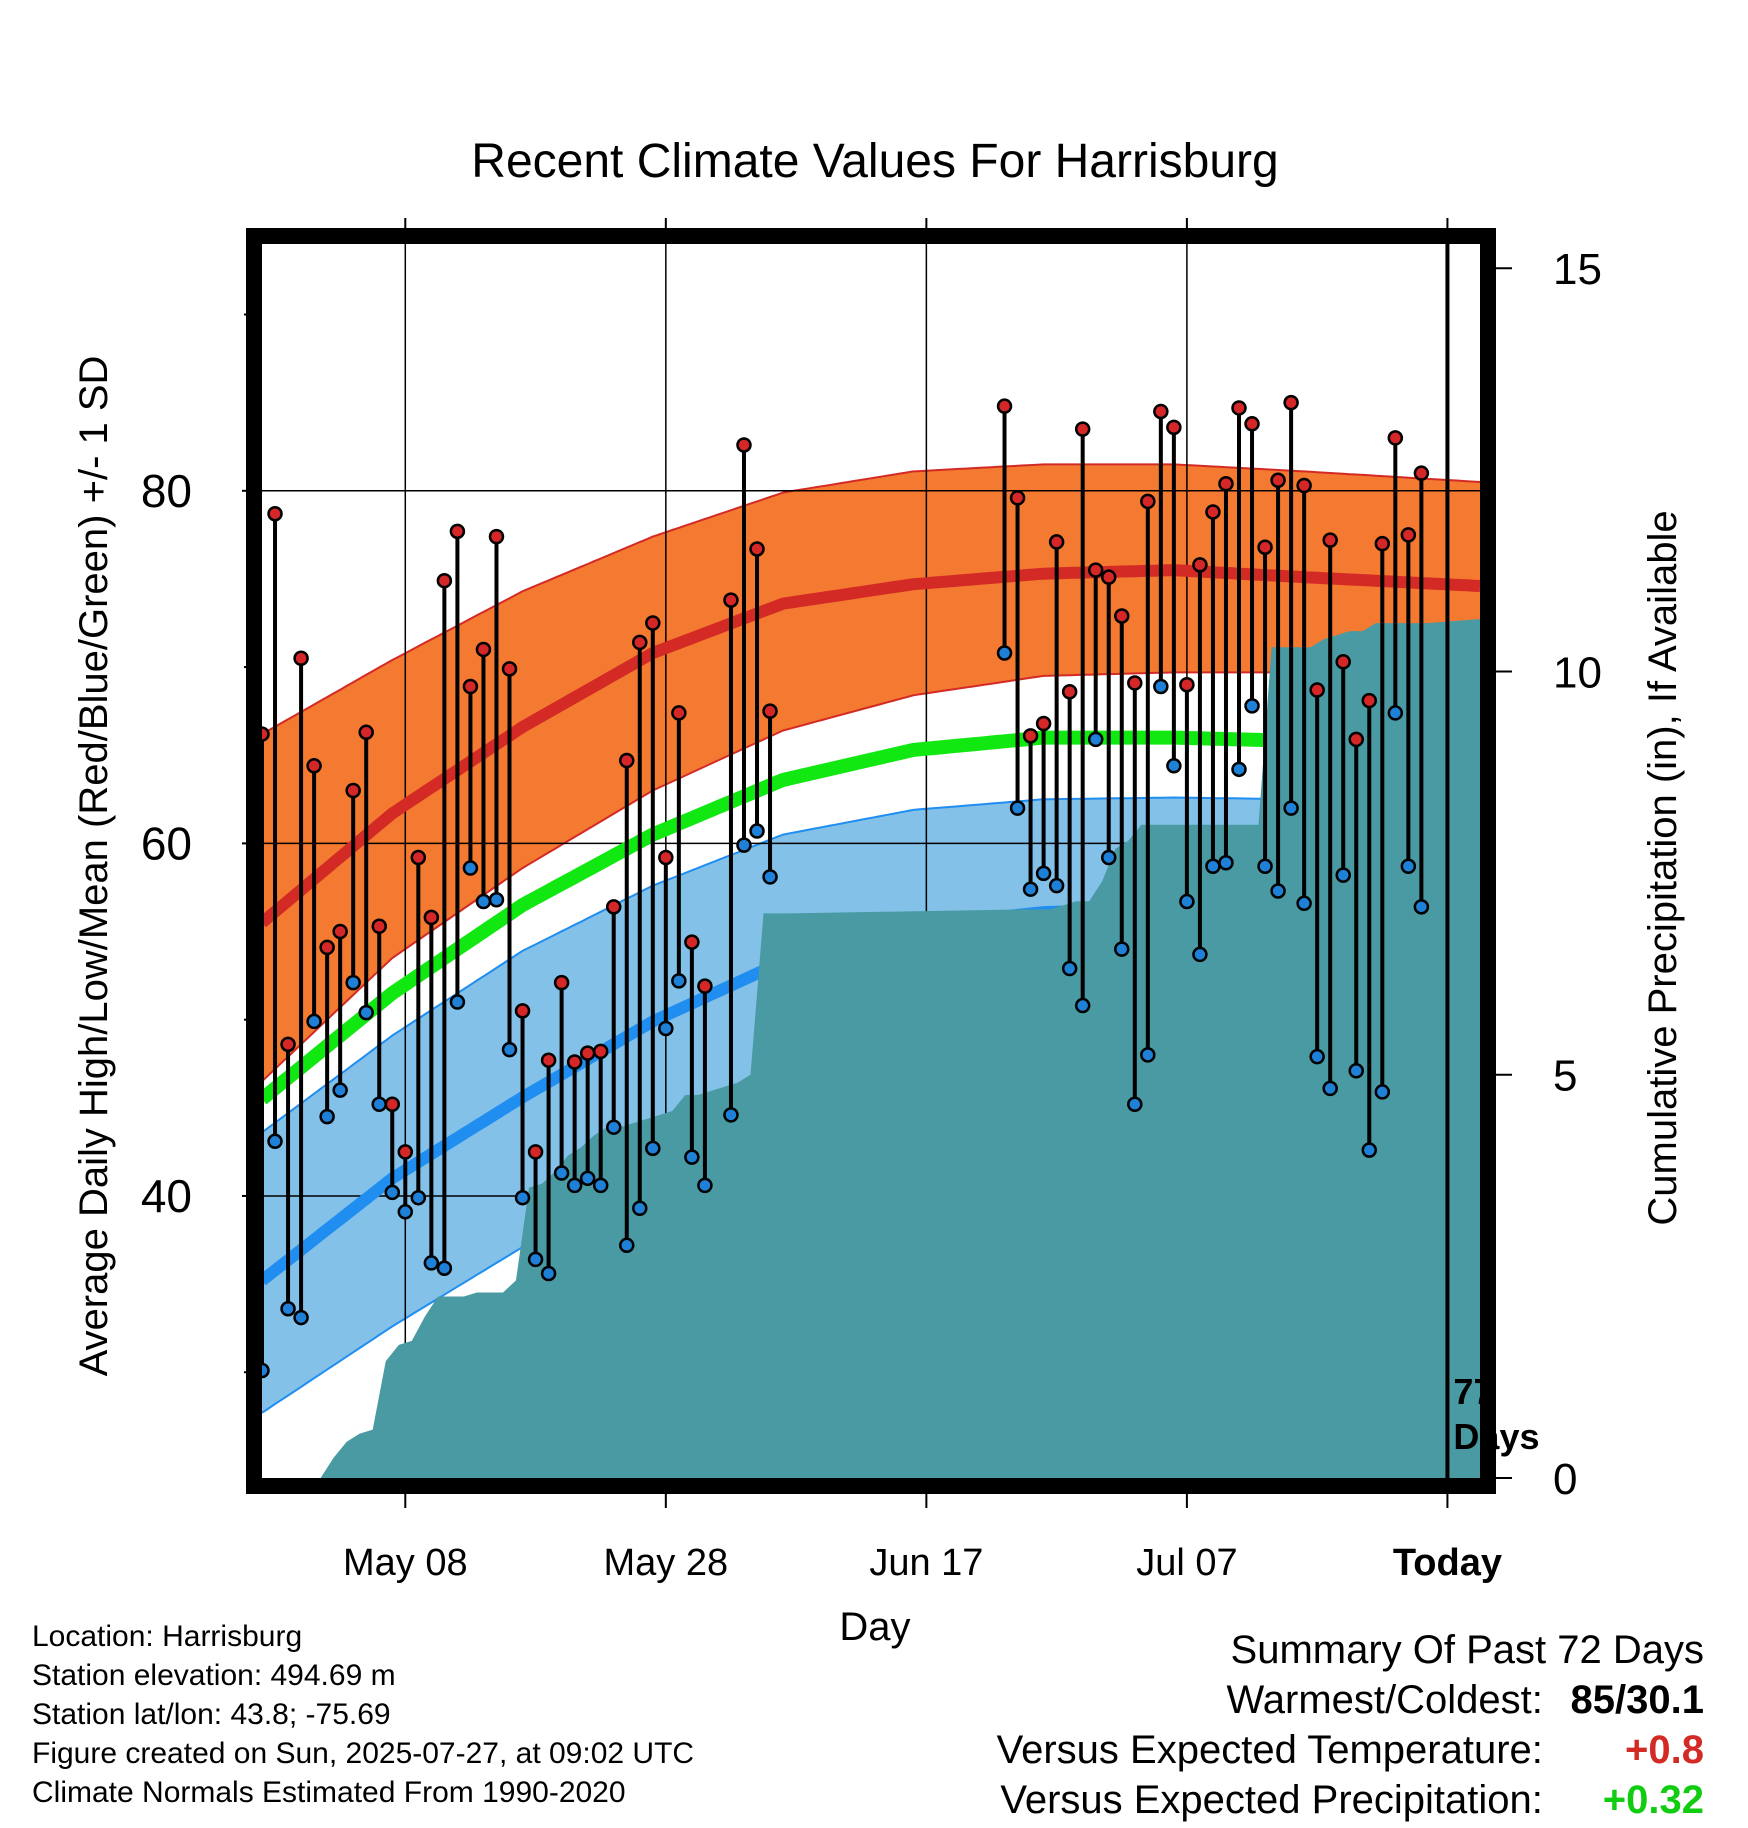 This screenshot has height=1828, width=1748. What do you see at coordinates (926, 1563) in the screenshot?
I see `x-tick-label: Jun 17` at bounding box center [926, 1563].